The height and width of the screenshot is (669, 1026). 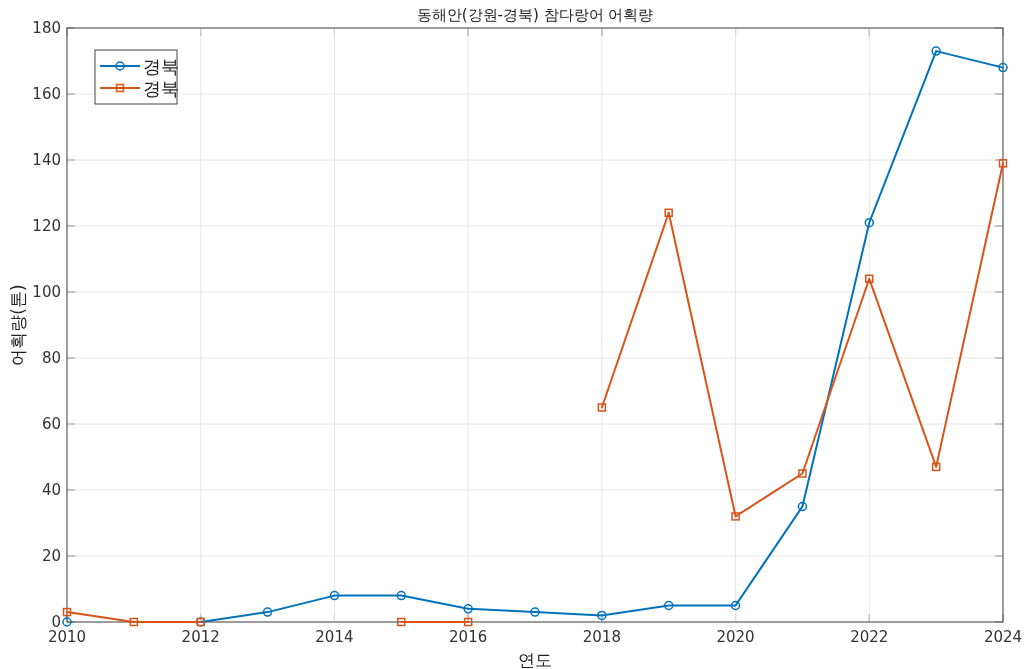 I want to click on x-tick-label: 2012, so click(x=200, y=637).